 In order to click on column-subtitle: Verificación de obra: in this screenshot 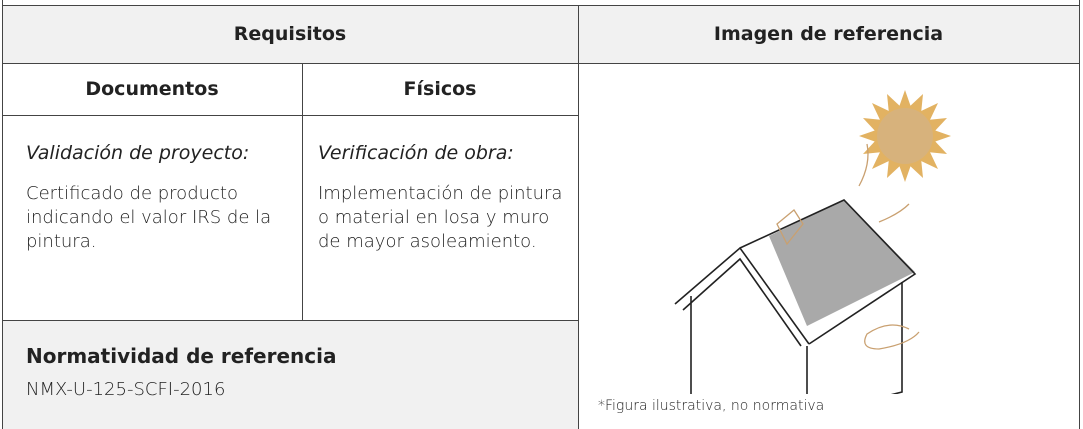, I will do `click(416, 153)`.